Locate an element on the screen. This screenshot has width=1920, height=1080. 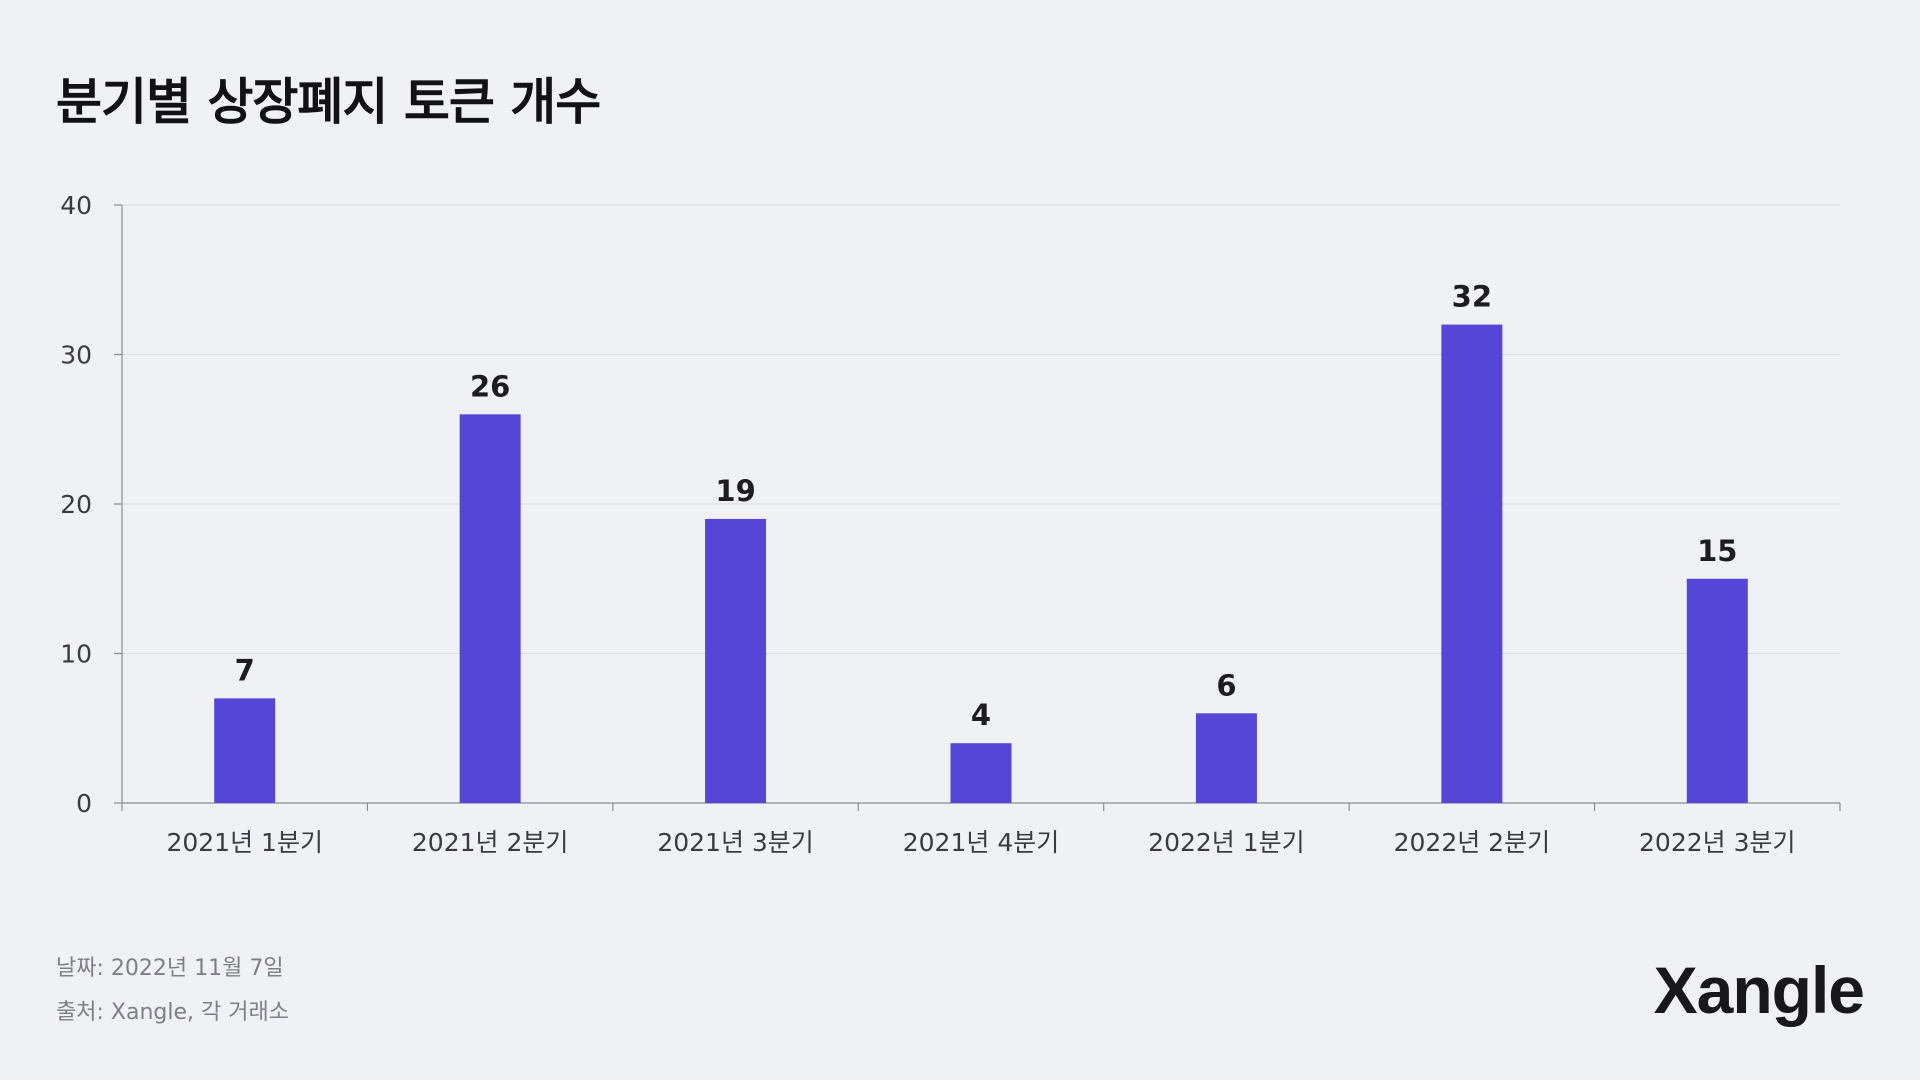
bar-value-label: 15 is located at coordinates (1717, 551).